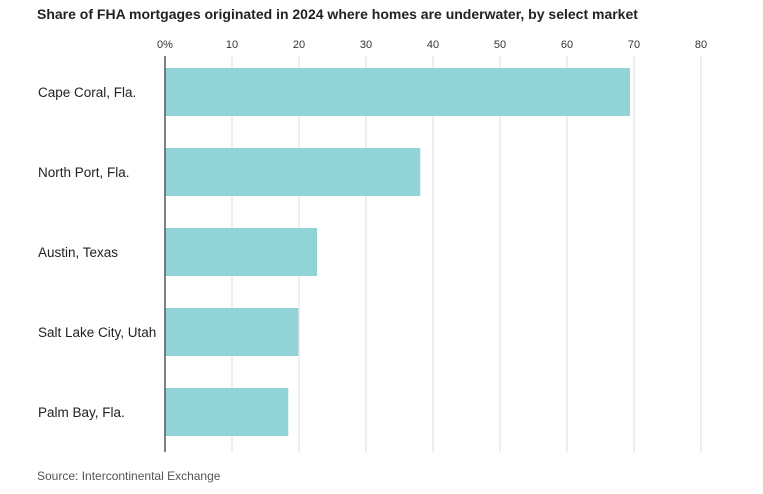  What do you see at coordinates (81, 412) in the screenshot?
I see `category-label: Palm Bay, Fla.` at bounding box center [81, 412].